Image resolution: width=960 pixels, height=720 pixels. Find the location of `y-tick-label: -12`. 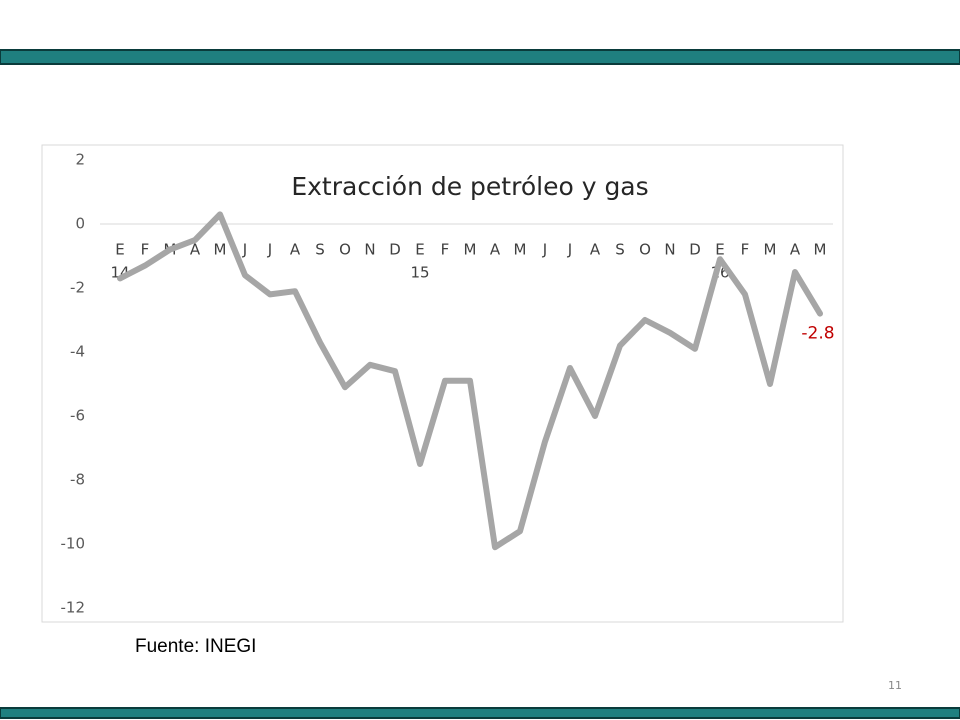

y-tick-label: -12 is located at coordinates (73, 608).